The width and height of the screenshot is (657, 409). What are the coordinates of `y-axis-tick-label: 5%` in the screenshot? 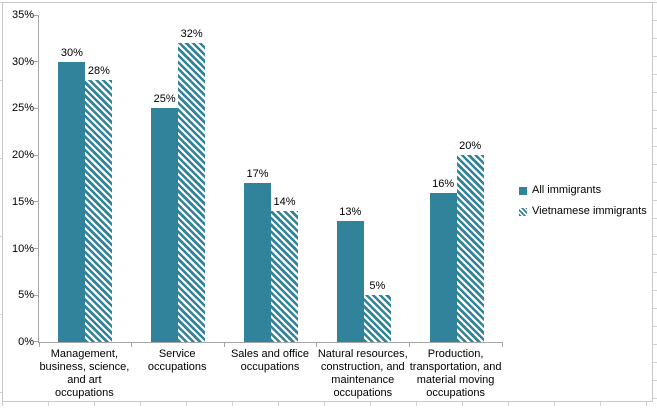 It's located at (26, 295).